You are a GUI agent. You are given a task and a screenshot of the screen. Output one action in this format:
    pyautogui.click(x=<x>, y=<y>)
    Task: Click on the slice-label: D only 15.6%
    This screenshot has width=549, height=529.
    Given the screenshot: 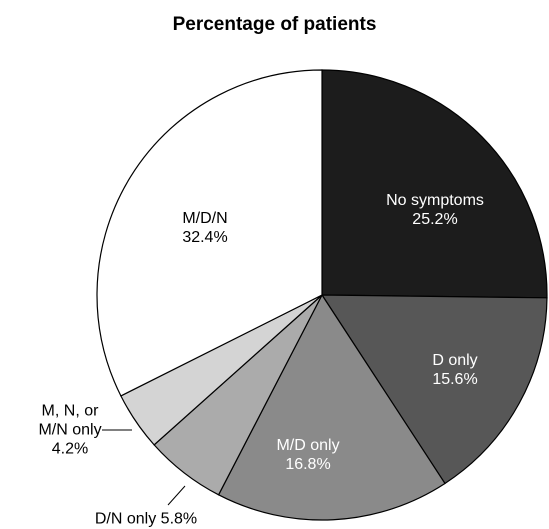 What is the action you would take?
    pyautogui.click(x=454, y=370)
    